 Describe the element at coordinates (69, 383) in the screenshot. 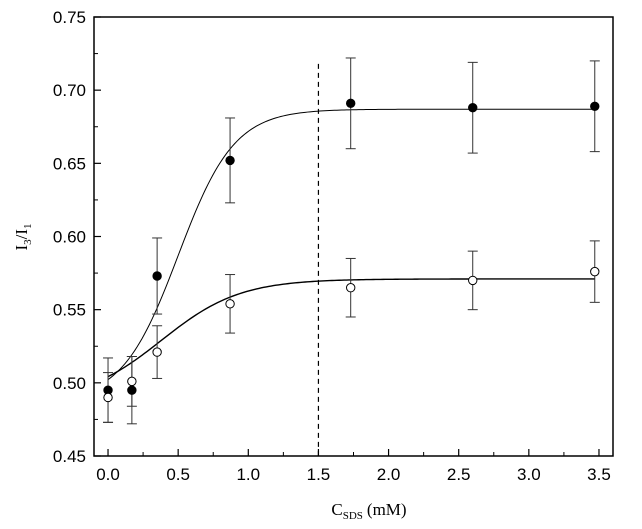

I see `y-tick-label: 0.50` at that location.